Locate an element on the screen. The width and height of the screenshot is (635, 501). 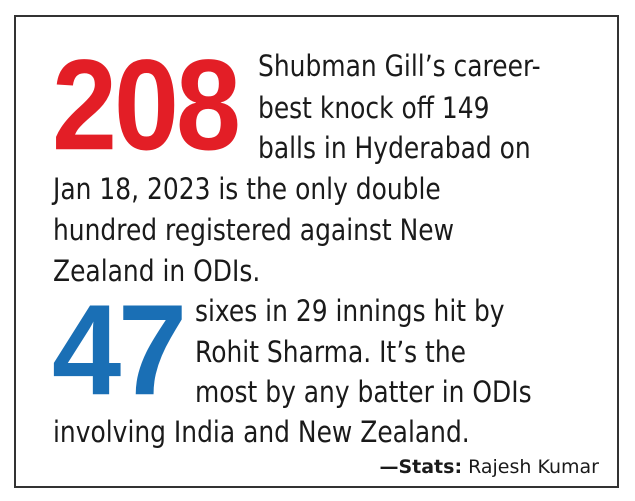
stat2-text-line: Rohit Sharma. It’s the is located at coordinates (330, 352).